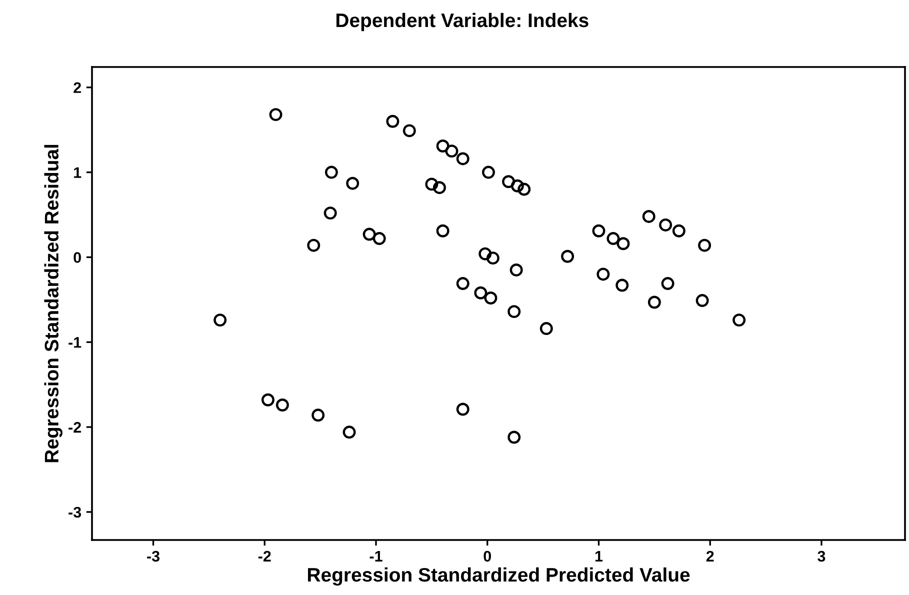 The image size is (909, 595). I want to click on x-tick-label: 1, so click(599, 556).